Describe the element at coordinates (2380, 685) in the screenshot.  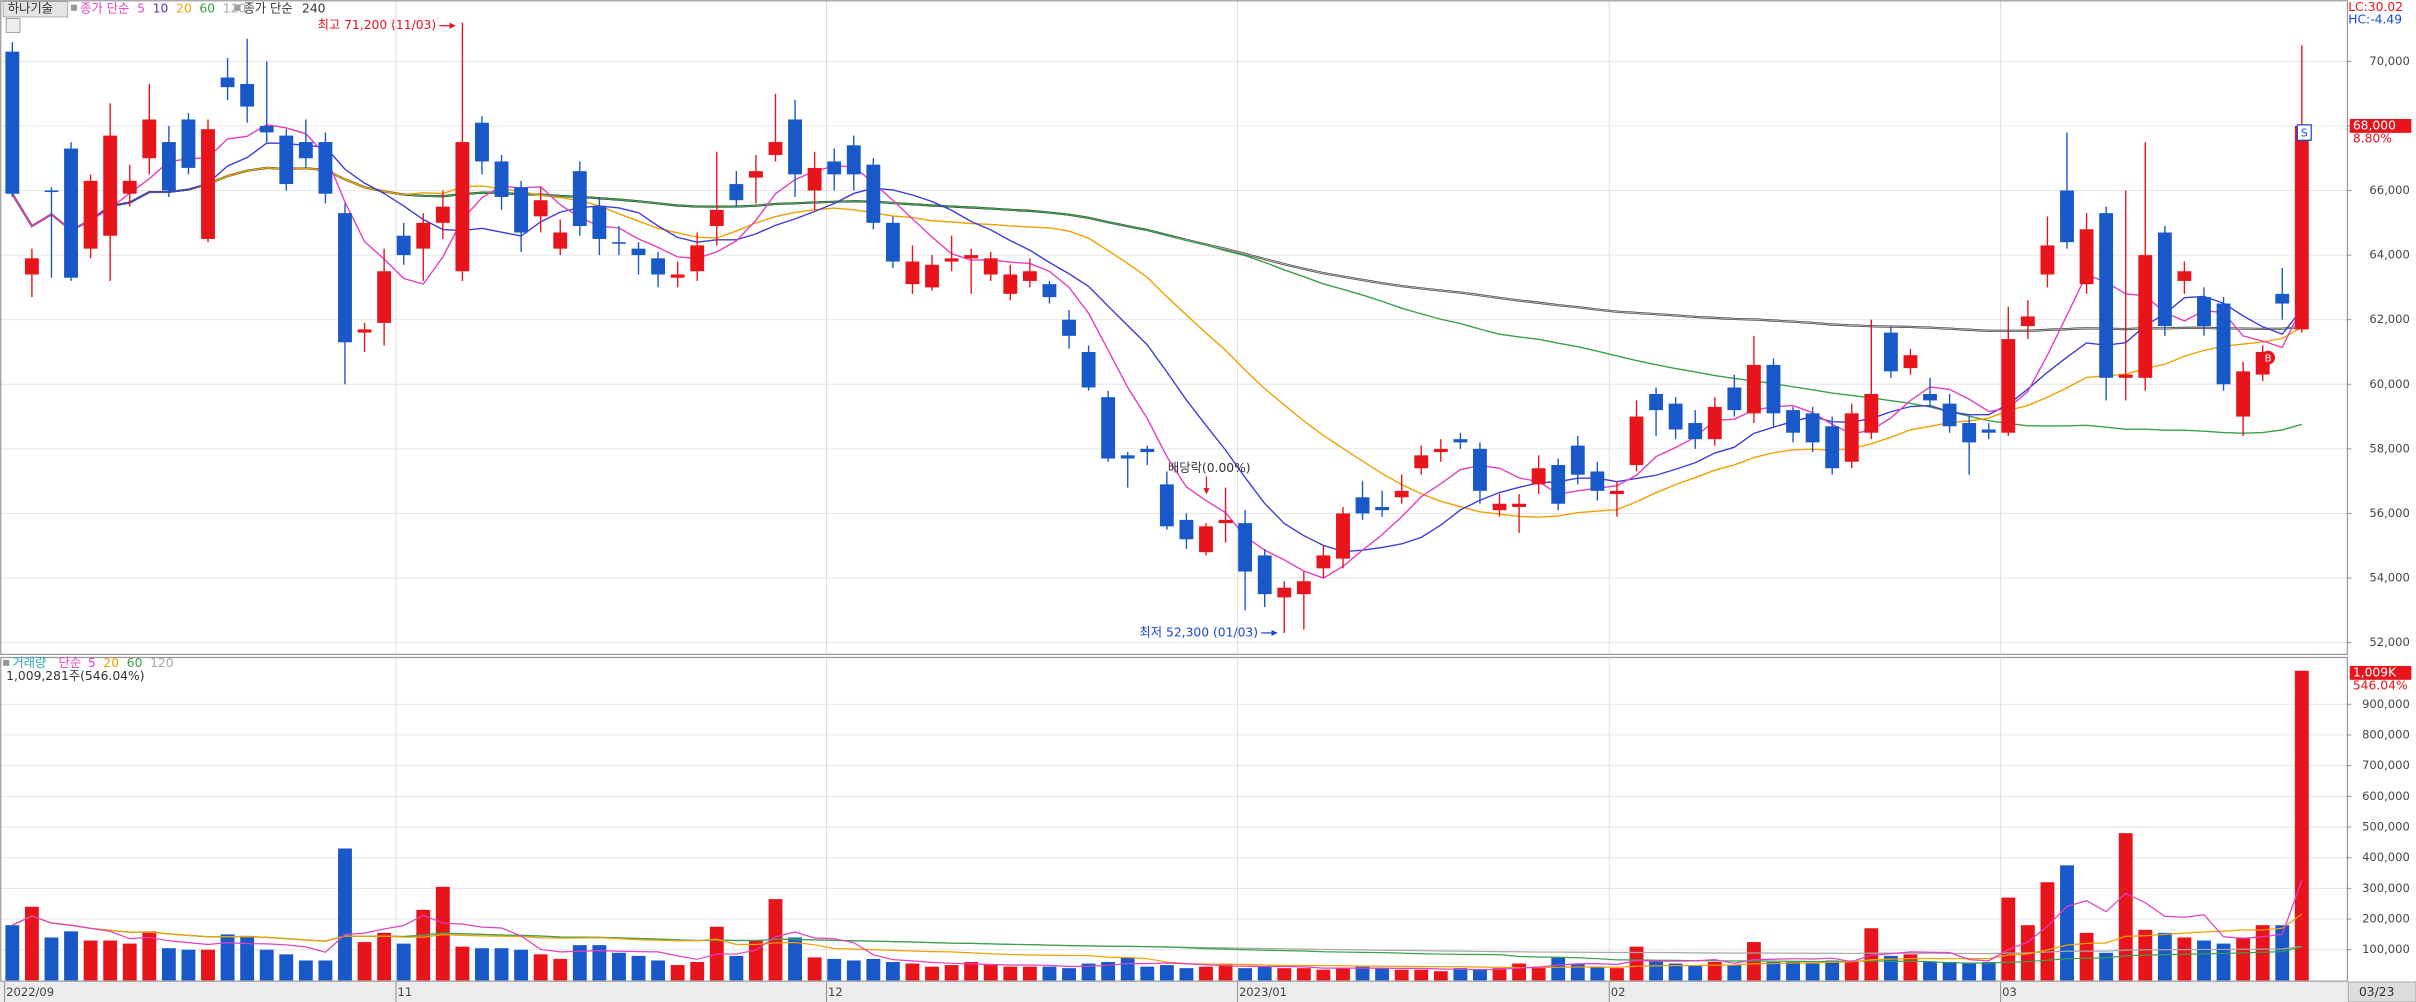
I see `volume-last-pct: 546.04%` at that location.